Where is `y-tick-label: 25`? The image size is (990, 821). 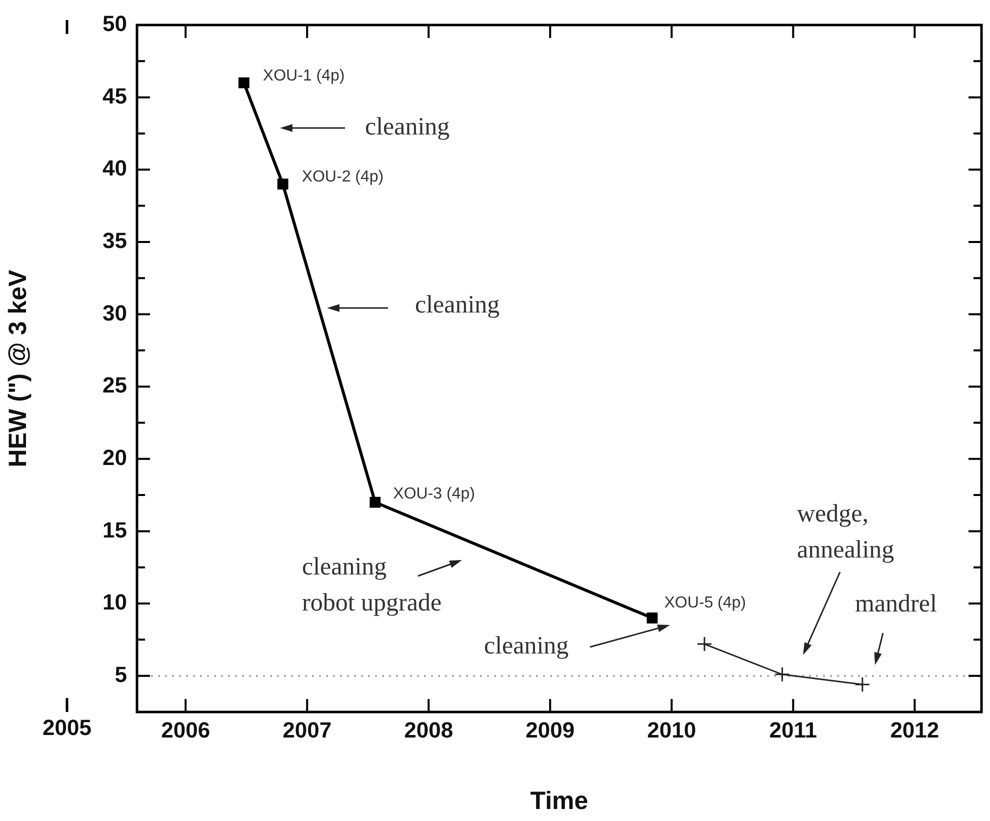
y-tick-label: 25 is located at coordinates (114, 385).